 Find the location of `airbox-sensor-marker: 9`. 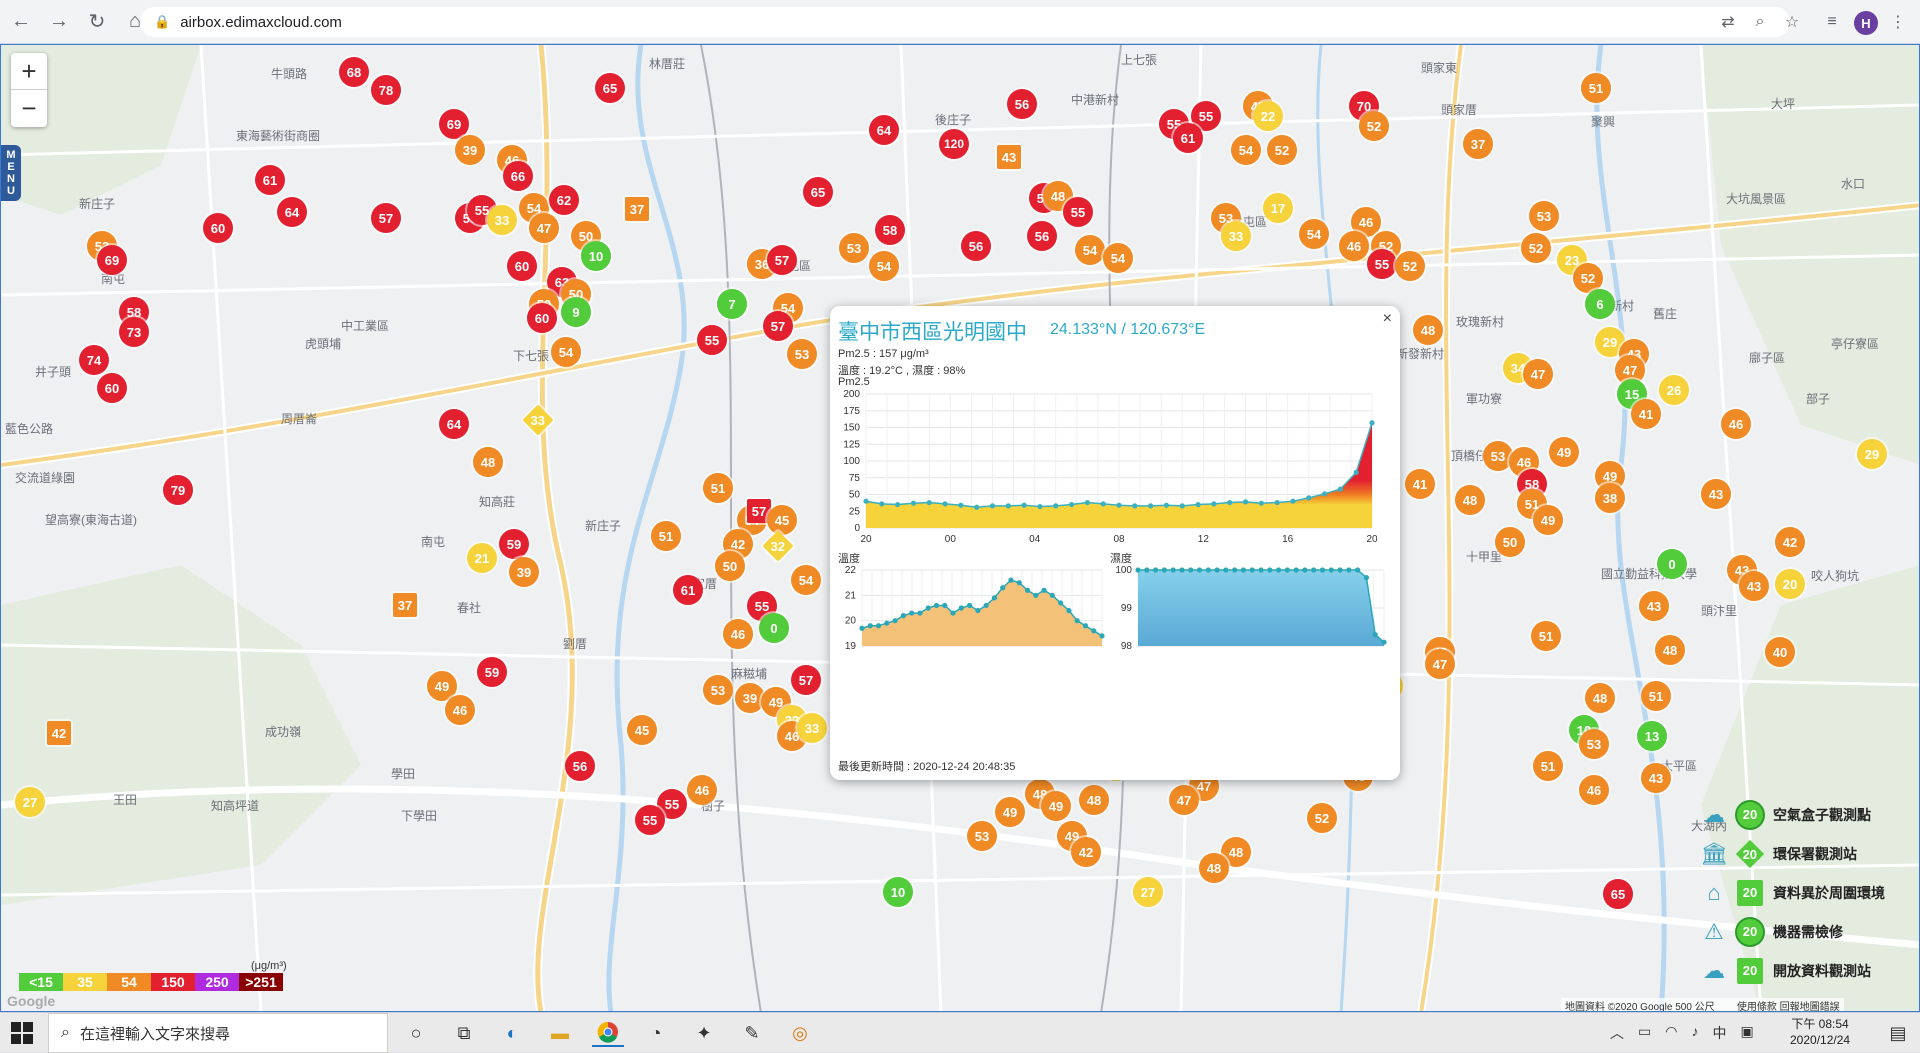

airbox-sensor-marker: 9 is located at coordinates (576, 312).